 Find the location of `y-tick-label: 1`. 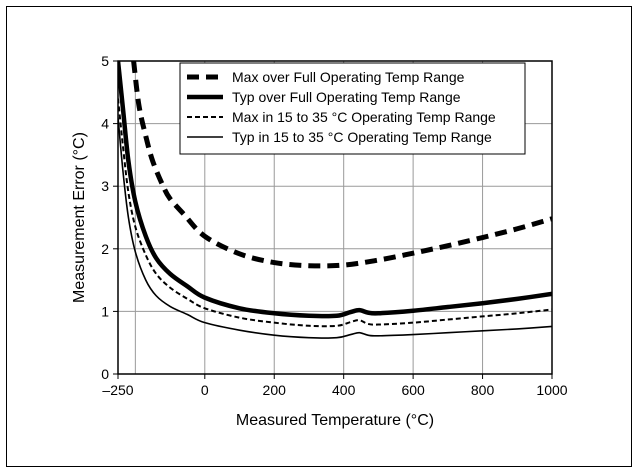

y-tick-label: 1 is located at coordinates (105, 311).